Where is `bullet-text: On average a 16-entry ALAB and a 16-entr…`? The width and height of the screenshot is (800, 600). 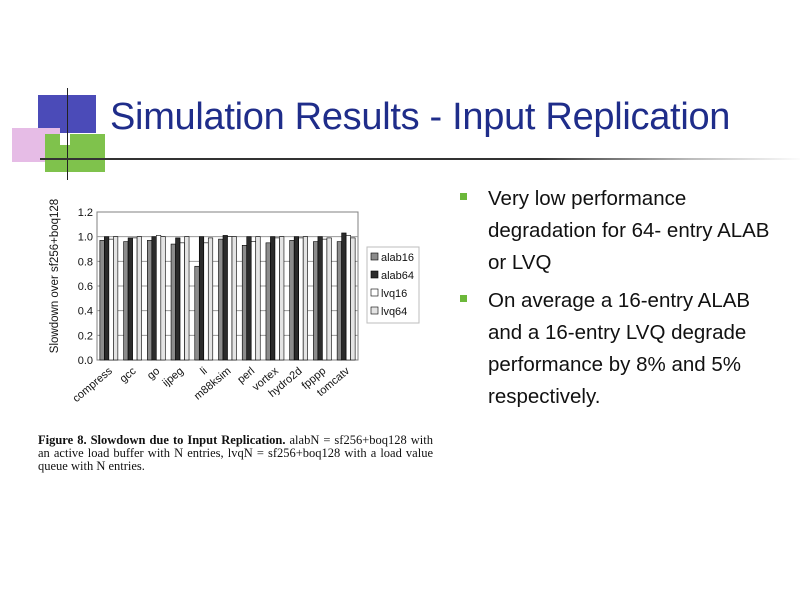
bullet-text: On average a 16-entry ALAB and a 16-entr… is located at coordinates (619, 348).